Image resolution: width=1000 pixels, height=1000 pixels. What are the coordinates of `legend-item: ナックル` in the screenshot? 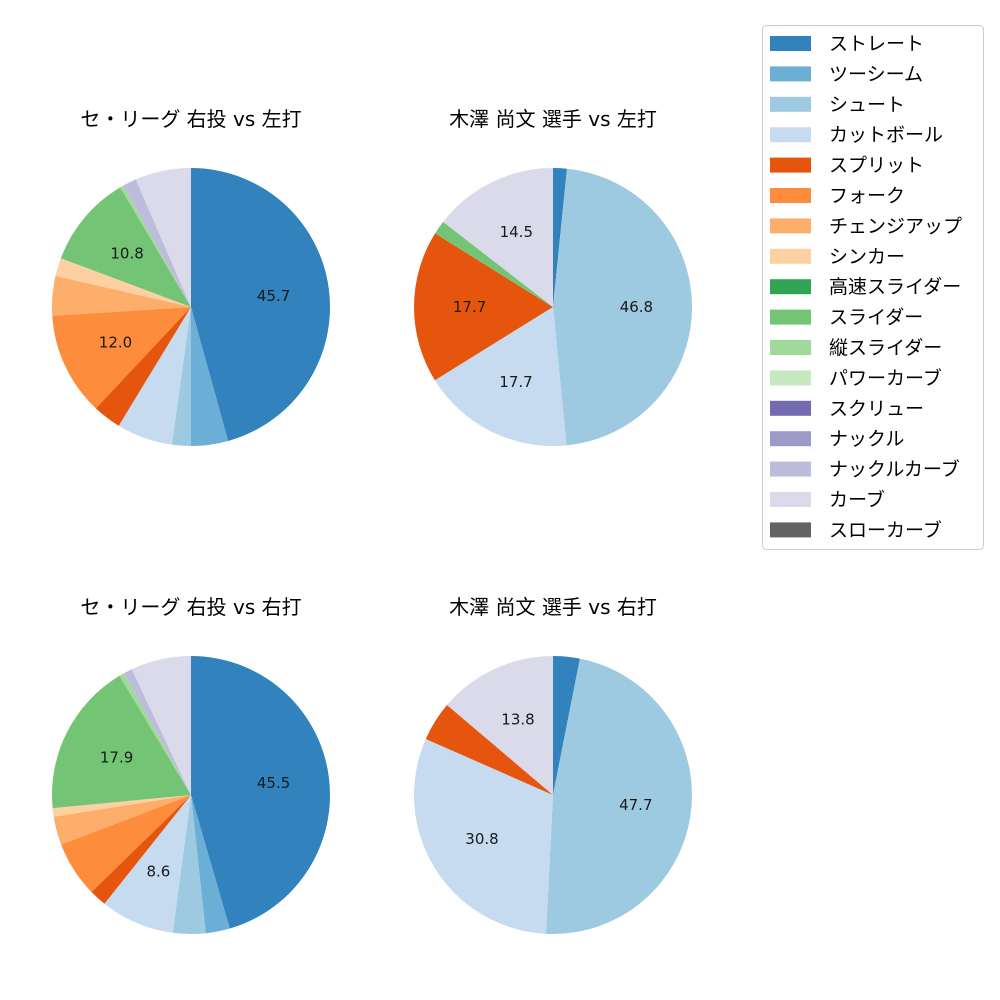 It's located at (837, 439).